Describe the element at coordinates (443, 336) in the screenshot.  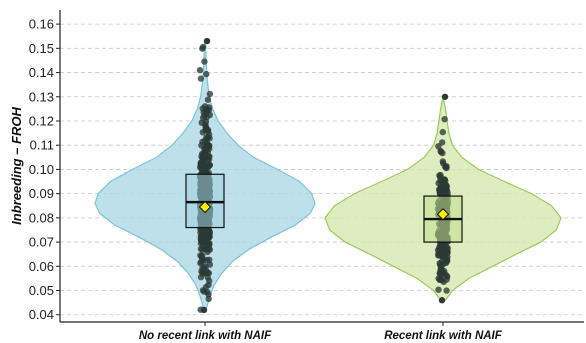
I see `x-category-label: Recent link with NAIF` at that location.